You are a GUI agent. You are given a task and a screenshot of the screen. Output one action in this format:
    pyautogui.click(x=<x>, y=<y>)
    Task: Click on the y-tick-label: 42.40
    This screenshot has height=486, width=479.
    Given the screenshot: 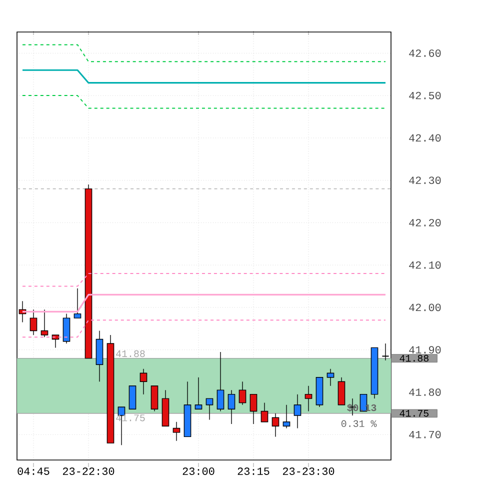 What is the action you would take?
    pyautogui.click(x=425, y=138)
    